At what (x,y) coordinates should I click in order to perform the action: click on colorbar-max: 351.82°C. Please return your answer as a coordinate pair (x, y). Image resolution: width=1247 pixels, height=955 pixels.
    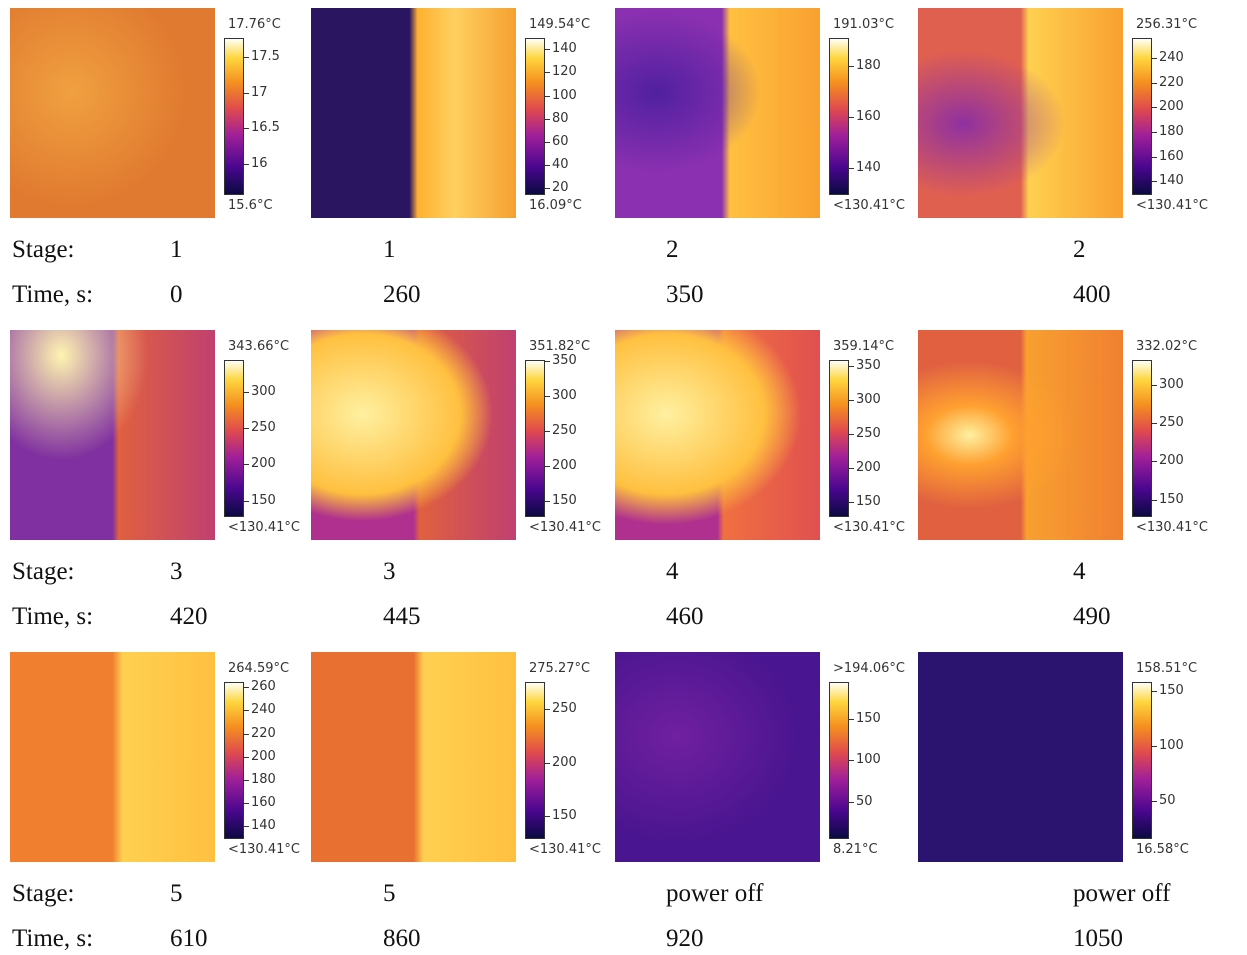
    Looking at the image, I should click on (560, 346).